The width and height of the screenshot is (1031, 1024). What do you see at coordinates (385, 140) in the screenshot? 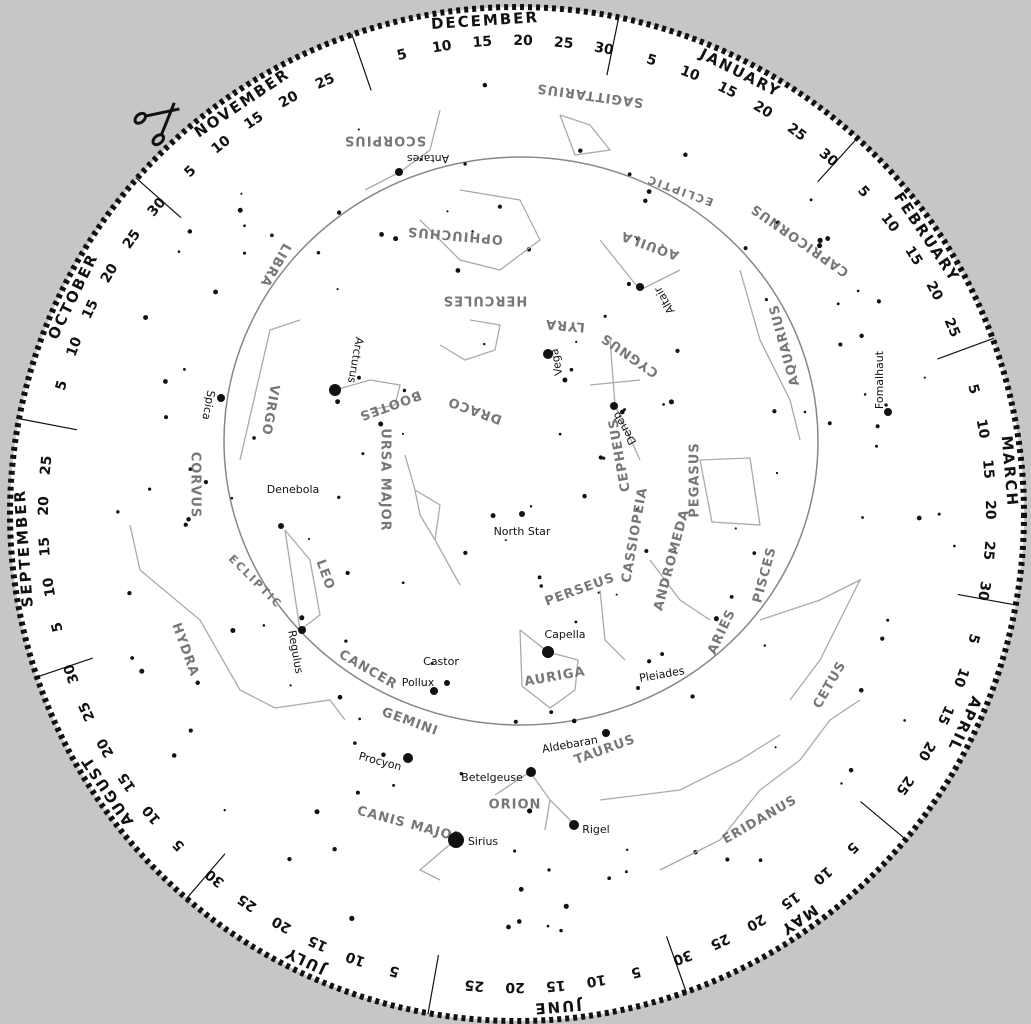
I see `constellation-label: SCORPIUS` at bounding box center [385, 140].